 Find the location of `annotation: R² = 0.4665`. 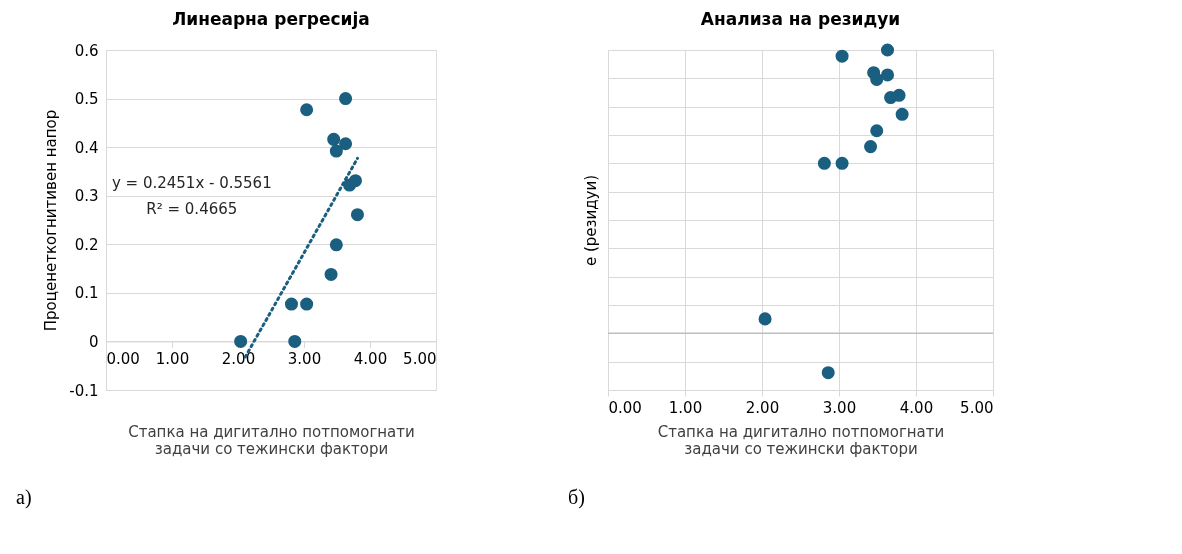

annotation: R² = 0.4665 is located at coordinates (192, 208).